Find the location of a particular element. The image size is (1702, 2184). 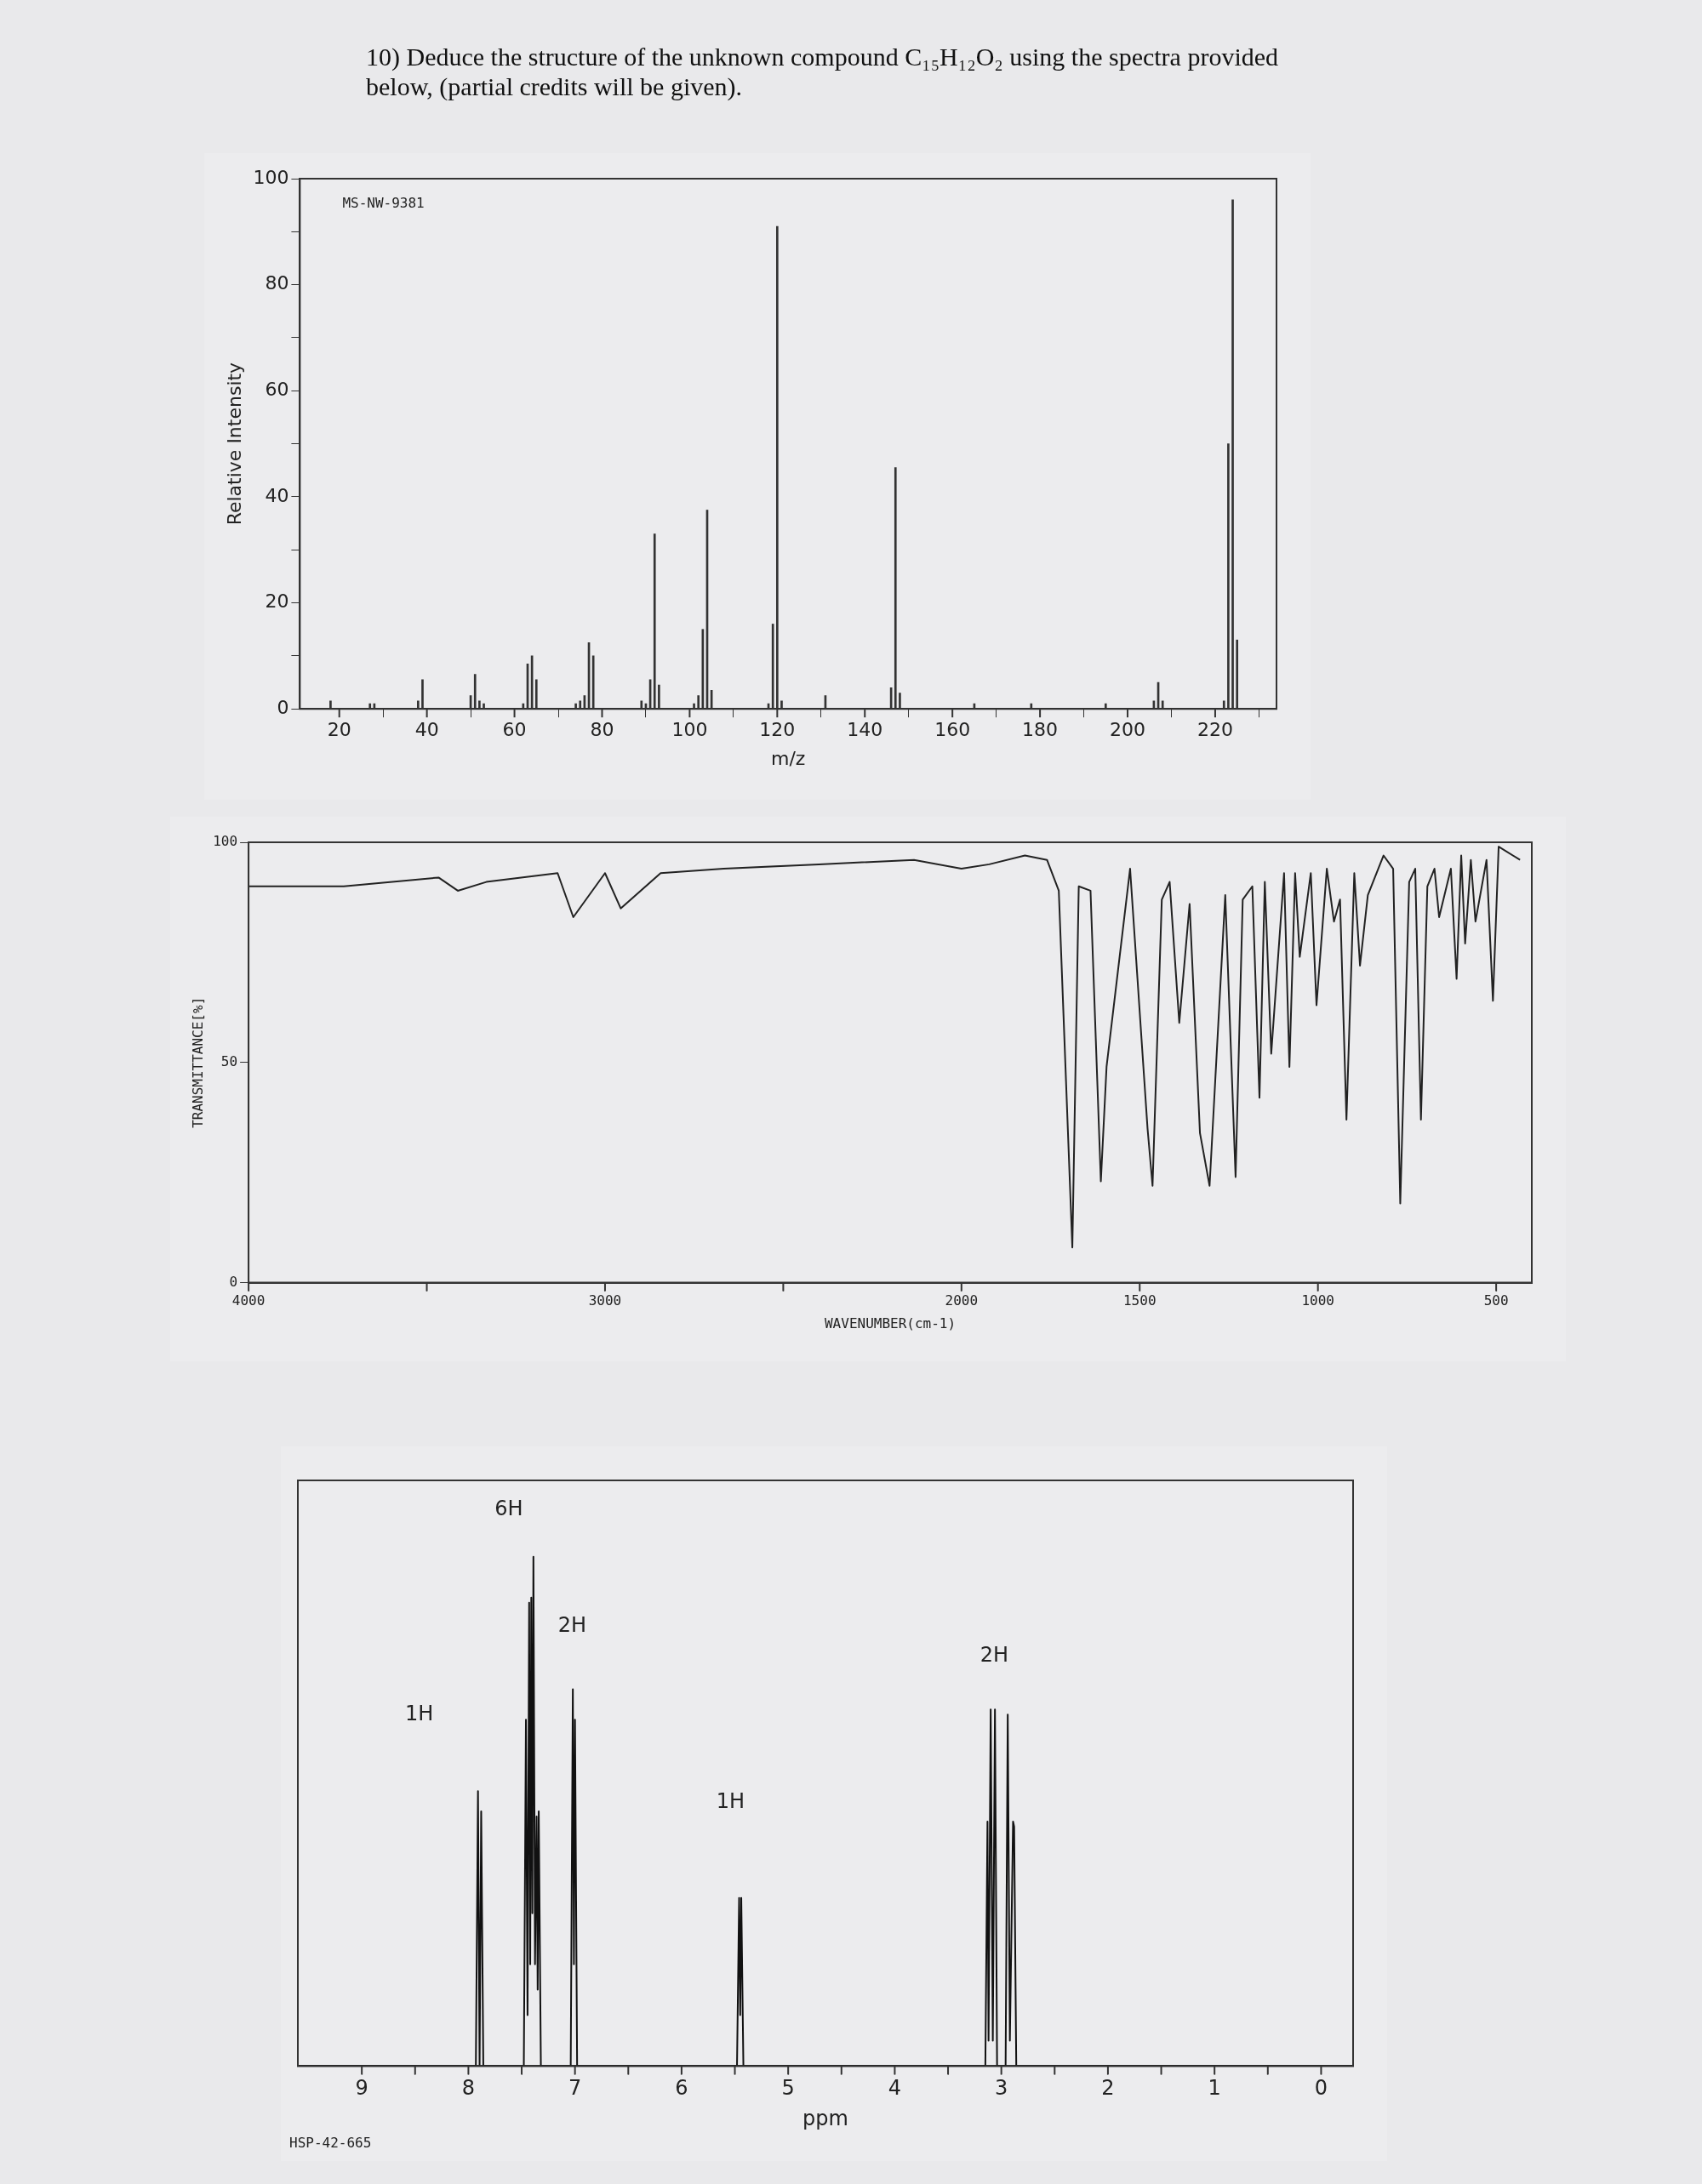

y-tick-label: 60 is located at coordinates (277, 389).